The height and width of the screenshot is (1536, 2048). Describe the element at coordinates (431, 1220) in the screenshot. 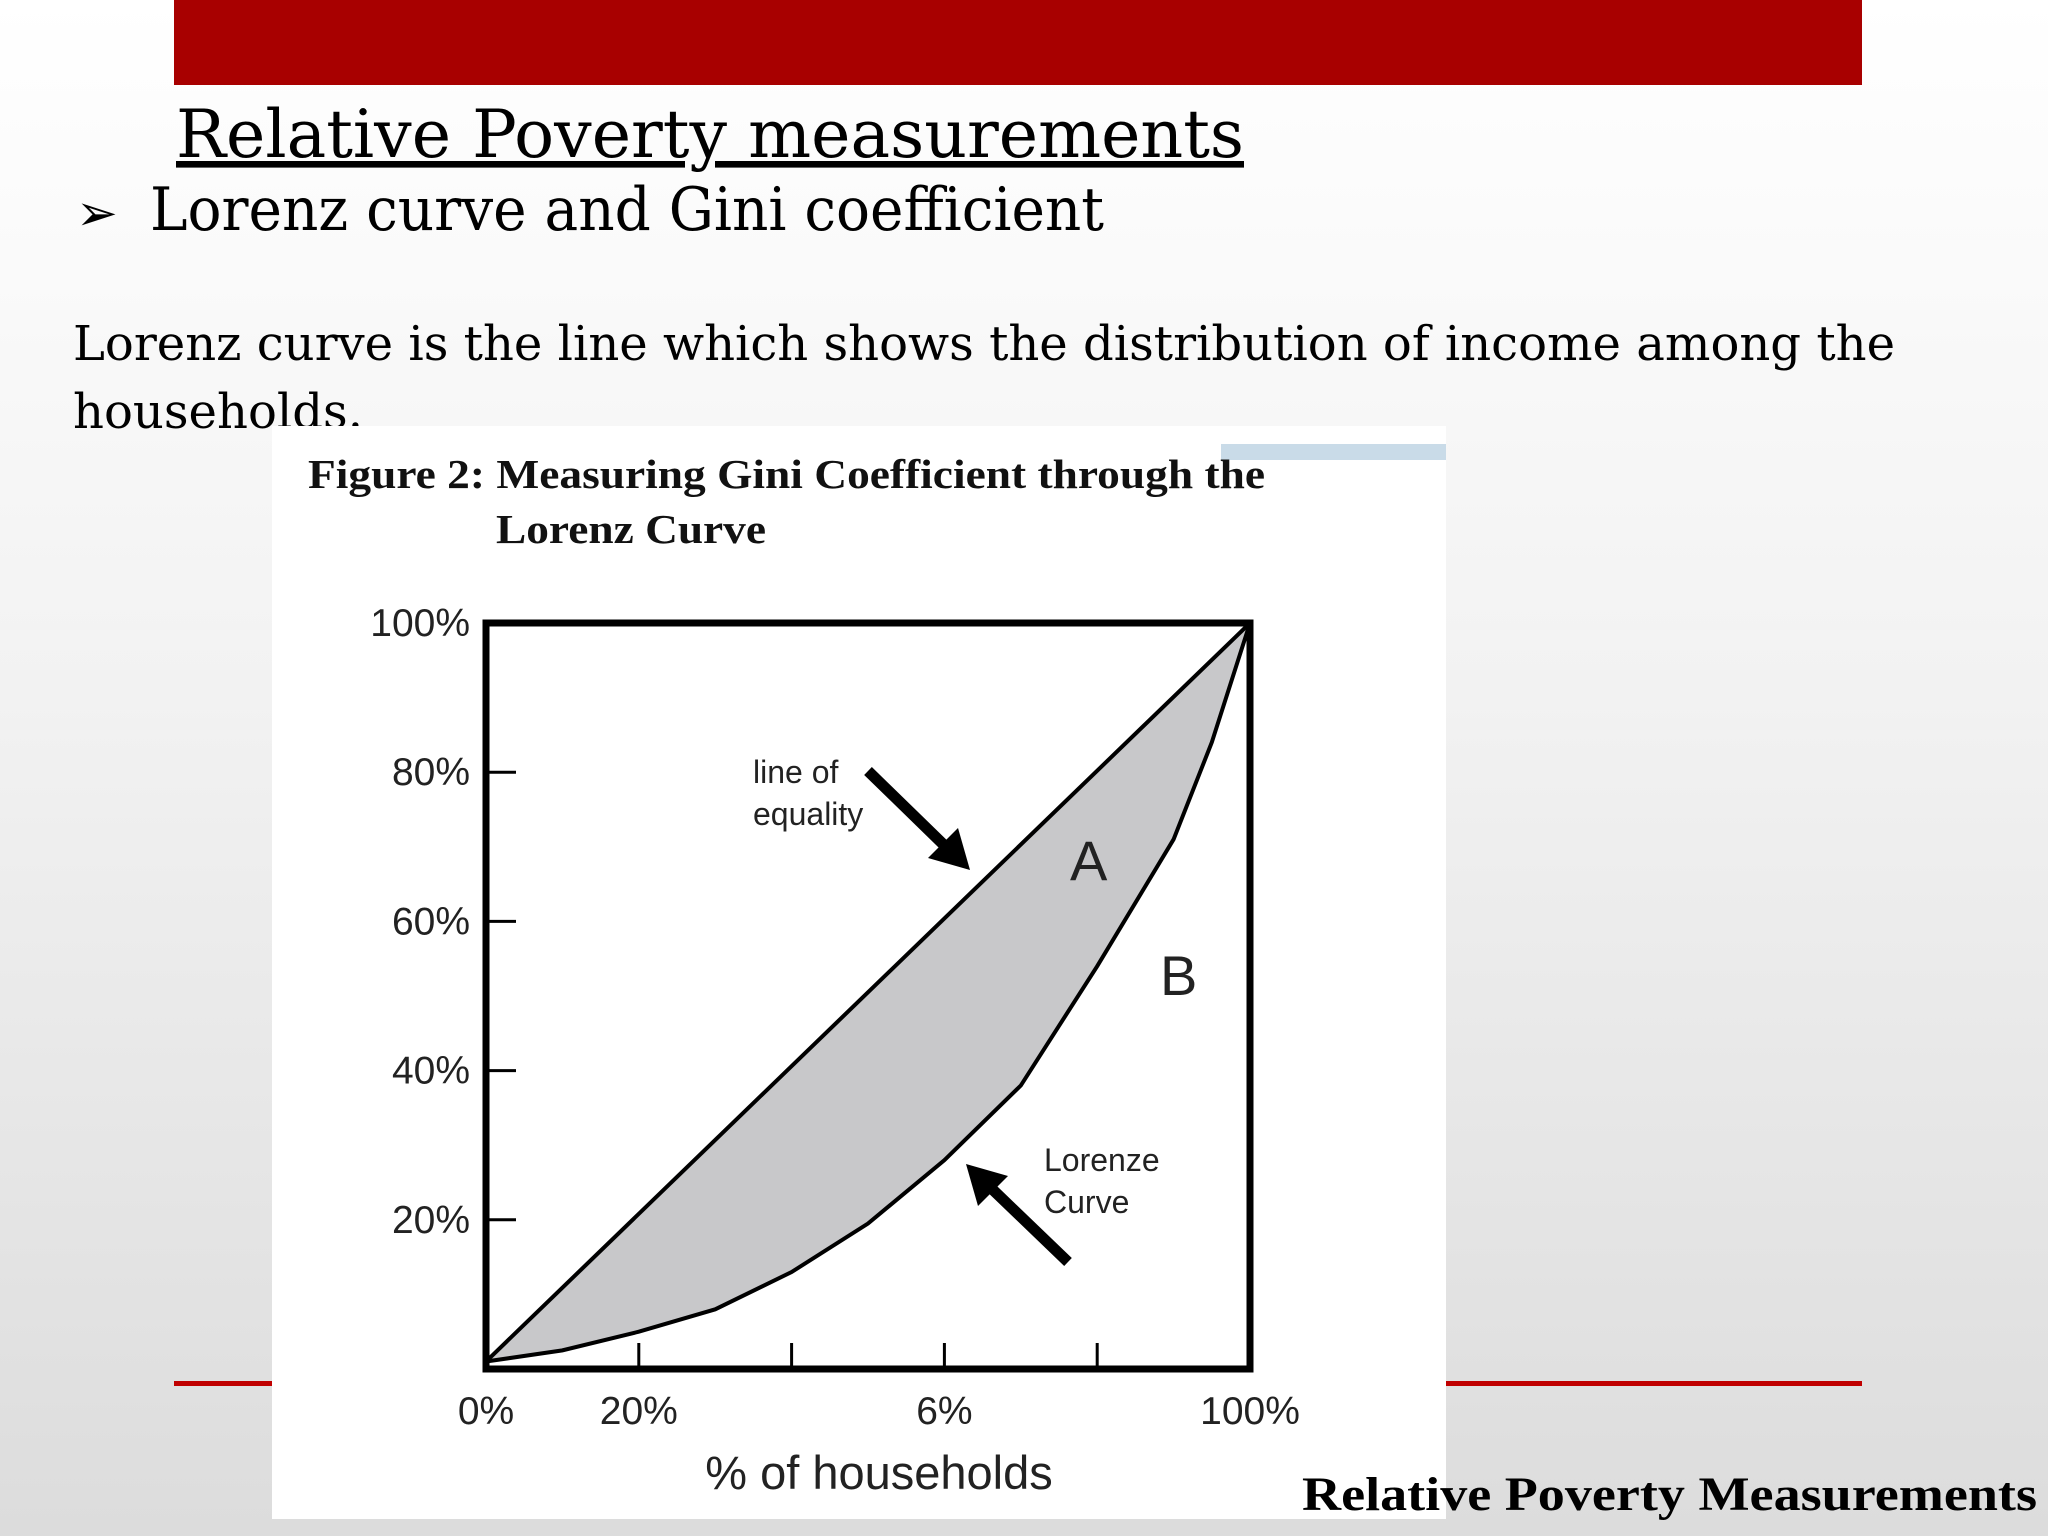

I see `y-tick-label: 20%` at that location.